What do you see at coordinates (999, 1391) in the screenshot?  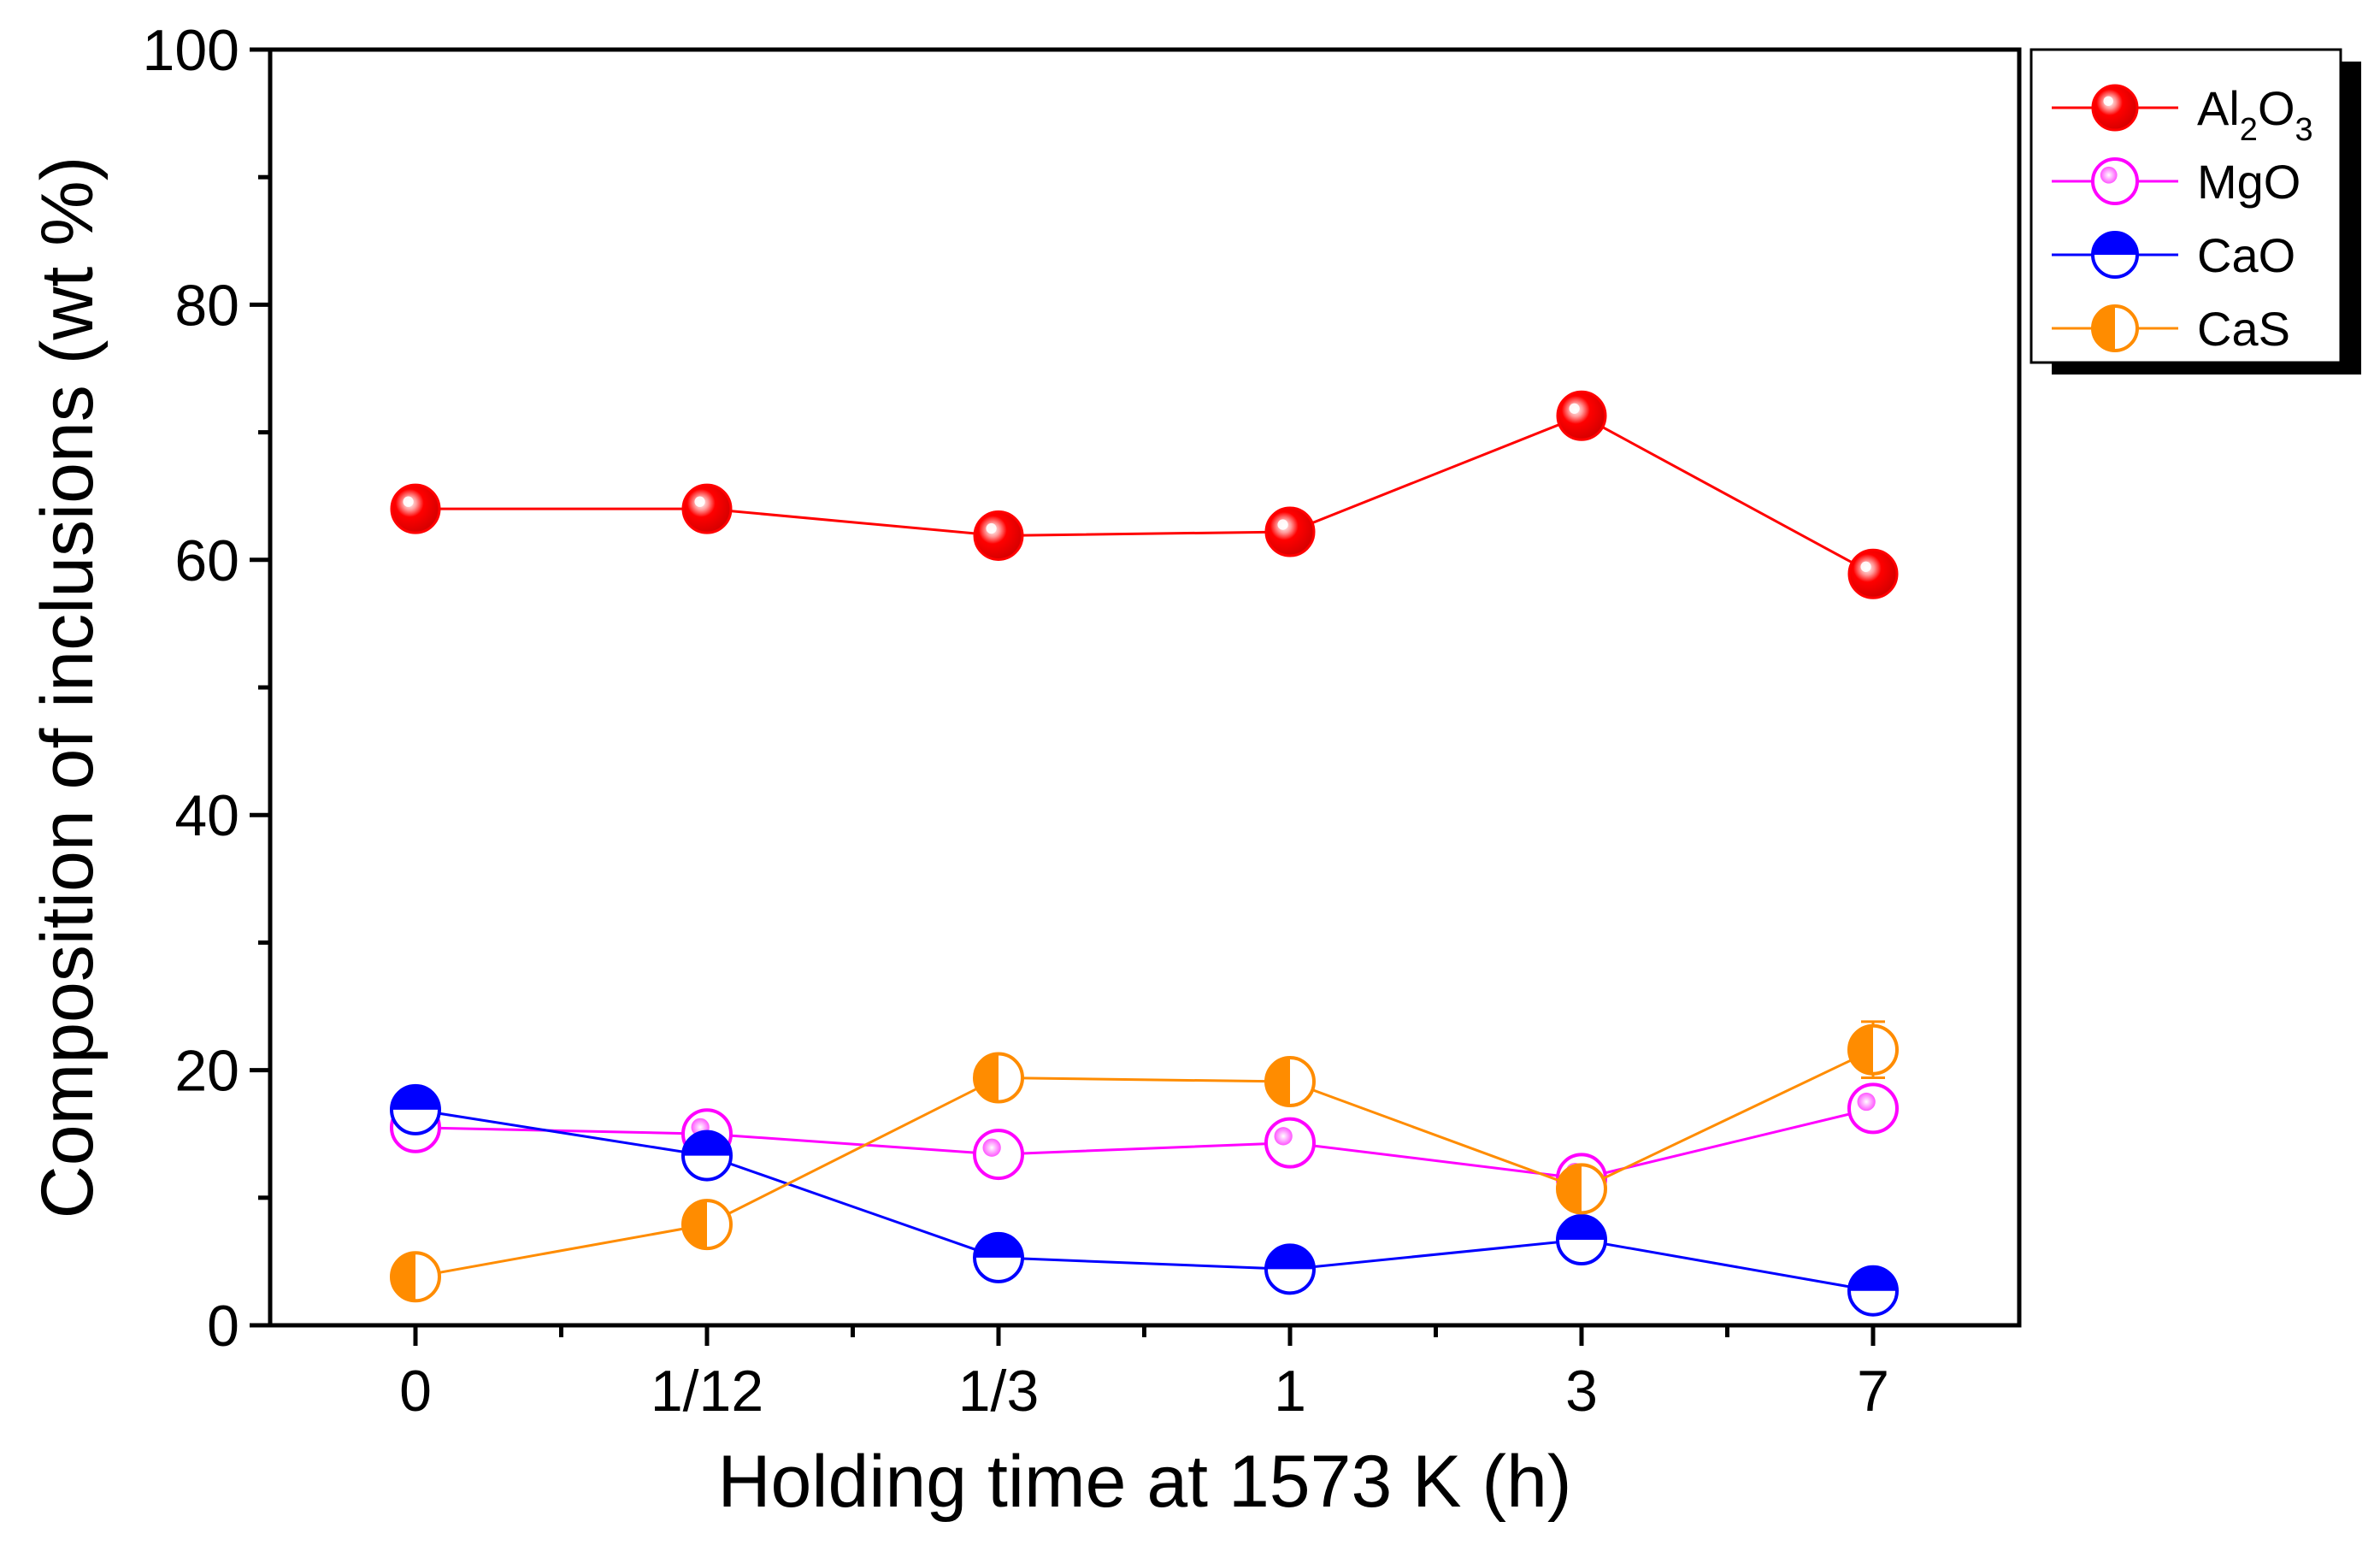 I see `x-tick-label: 1/3` at bounding box center [999, 1391].